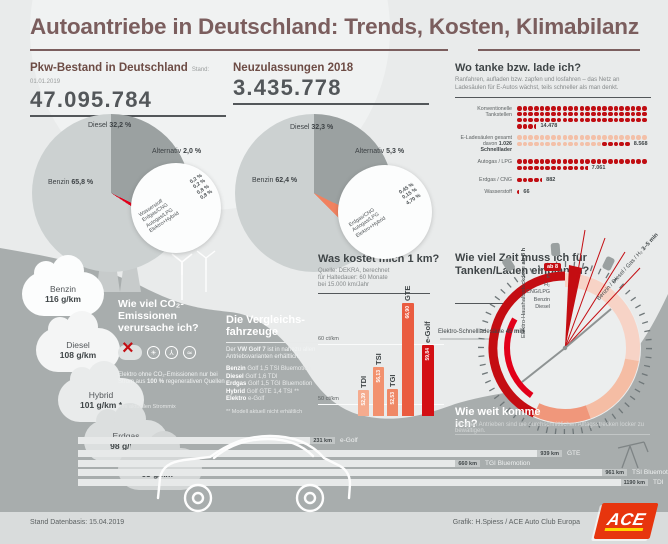 This screenshot has width=668, height=544. Describe the element at coordinates (658, 482) in the screenshot. I see `range-label: TDI` at that location.